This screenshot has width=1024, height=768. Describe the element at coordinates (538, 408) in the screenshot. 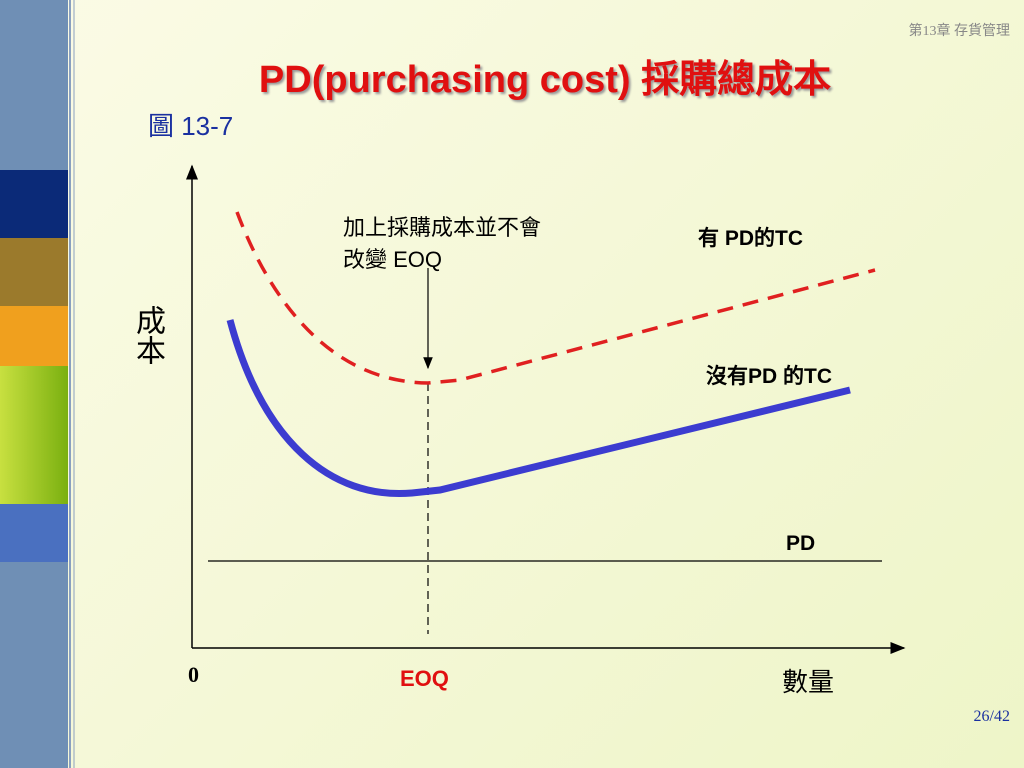

I see `tc-without-pd-curve` at that location.